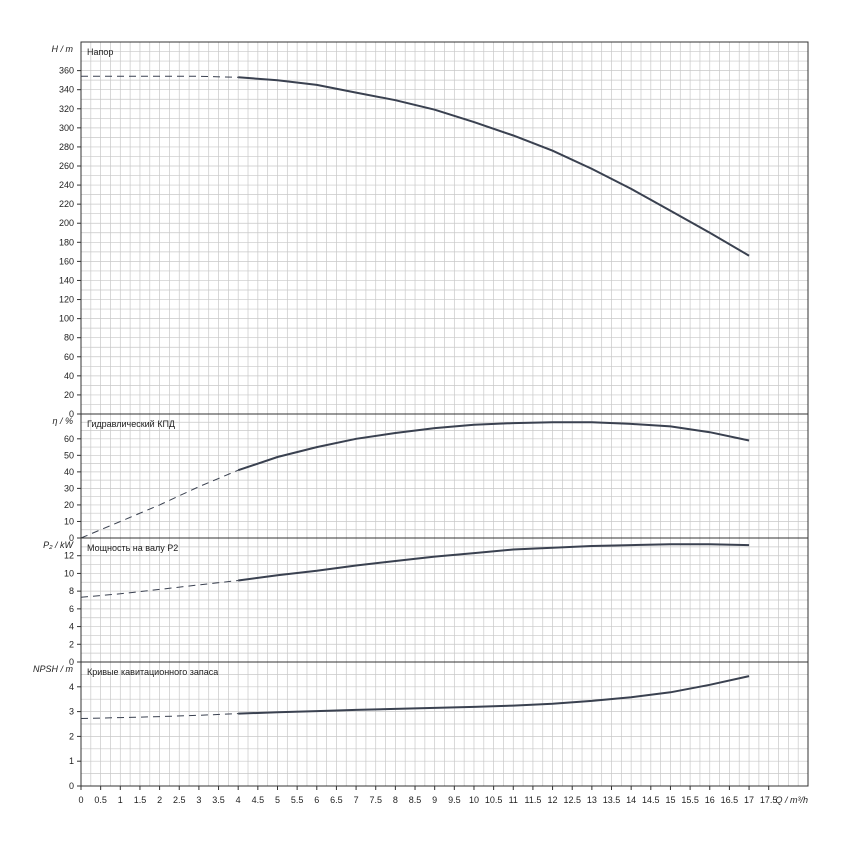 Image resolution: width=850 pixels, height=855 pixels. What do you see at coordinates (53, 669) in the screenshot?
I see `y-axis-label-npsh: NPSH / m` at bounding box center [53, 669].